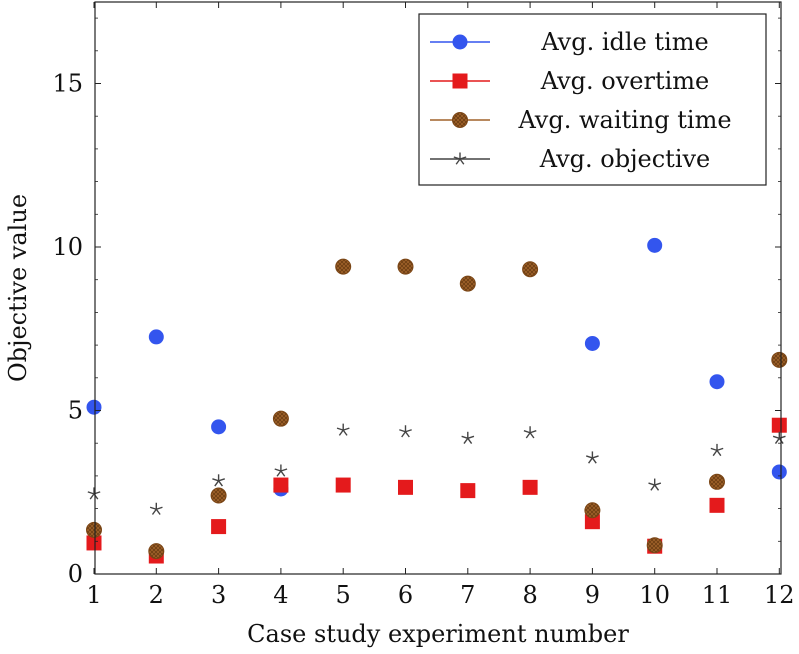 The width and height of the screenshot is (799, 654). What do you see at coordinates (592, 595) in the screenshot?
I see `x-tick-label: 9` at bounding box center [592, 595].